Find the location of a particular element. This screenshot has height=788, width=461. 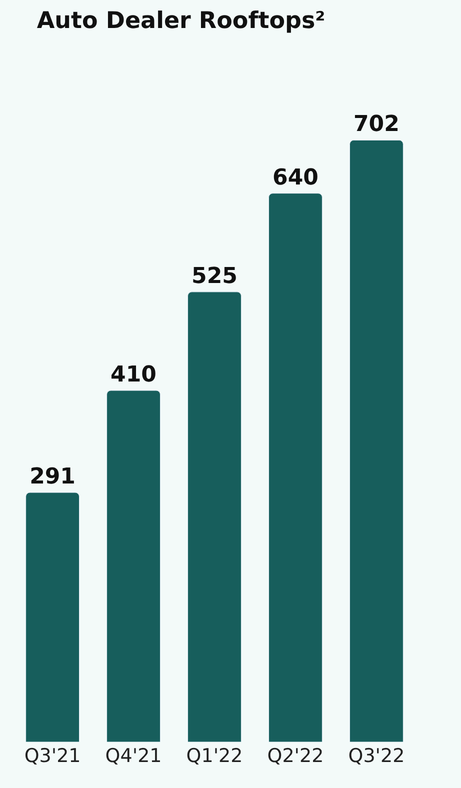

x-tick-label: Q3'21 is located at coordinates (52, 756).